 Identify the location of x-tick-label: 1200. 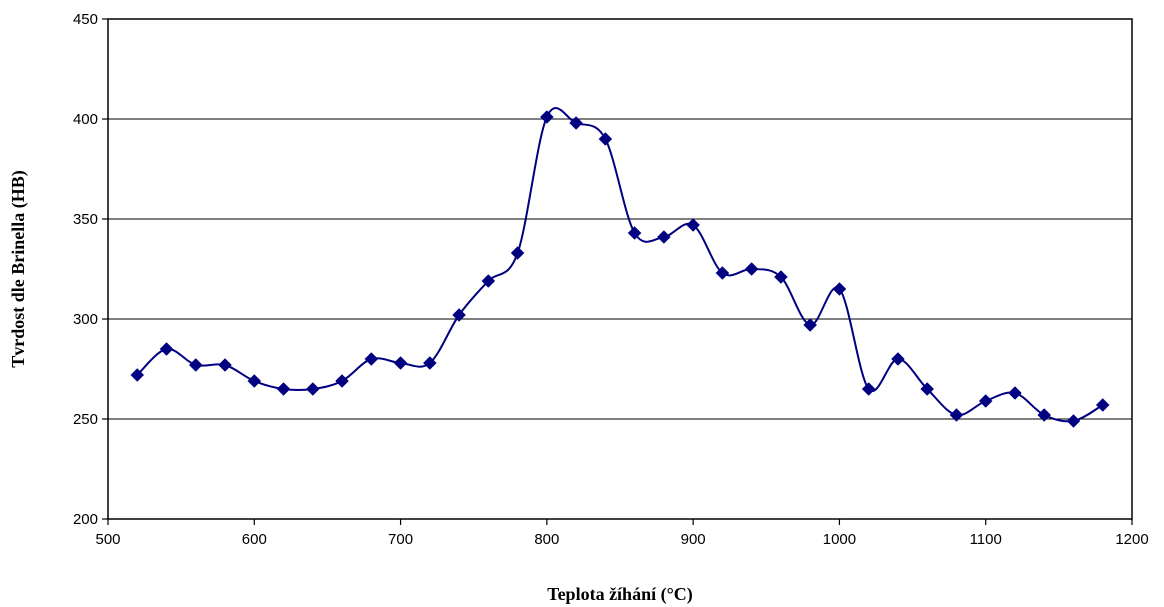
(1131, 539).